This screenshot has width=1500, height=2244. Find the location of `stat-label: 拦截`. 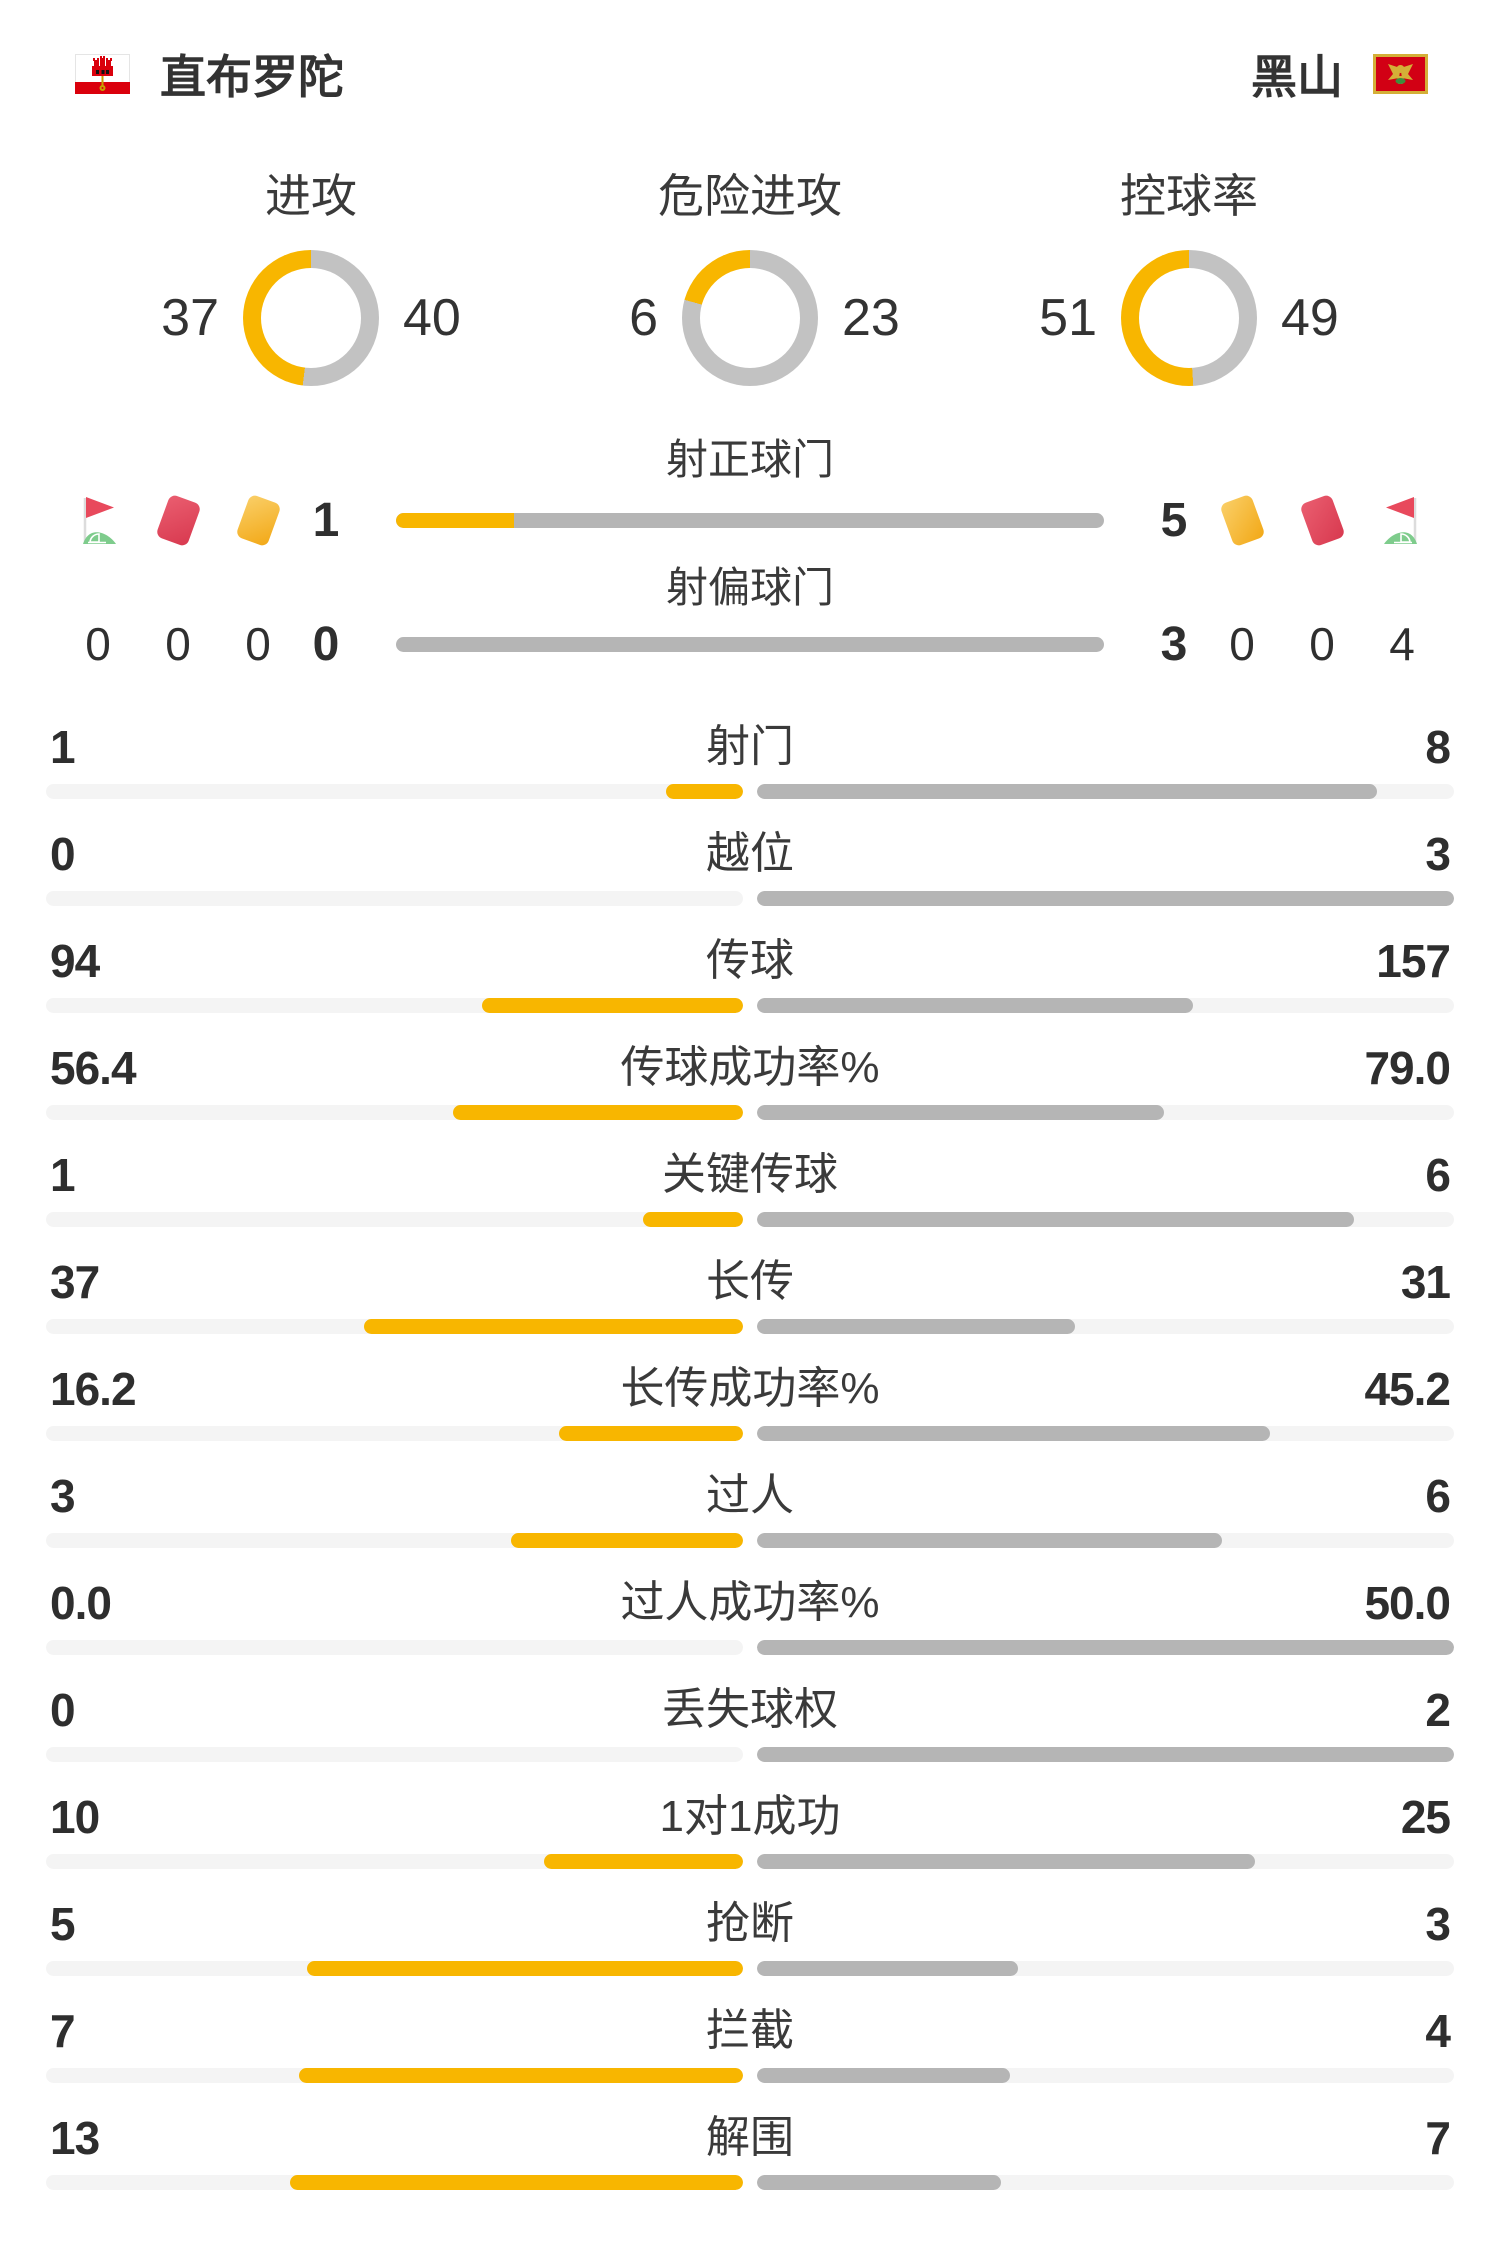

stat-label: 拦截 is located at coordinates (750, 2030).